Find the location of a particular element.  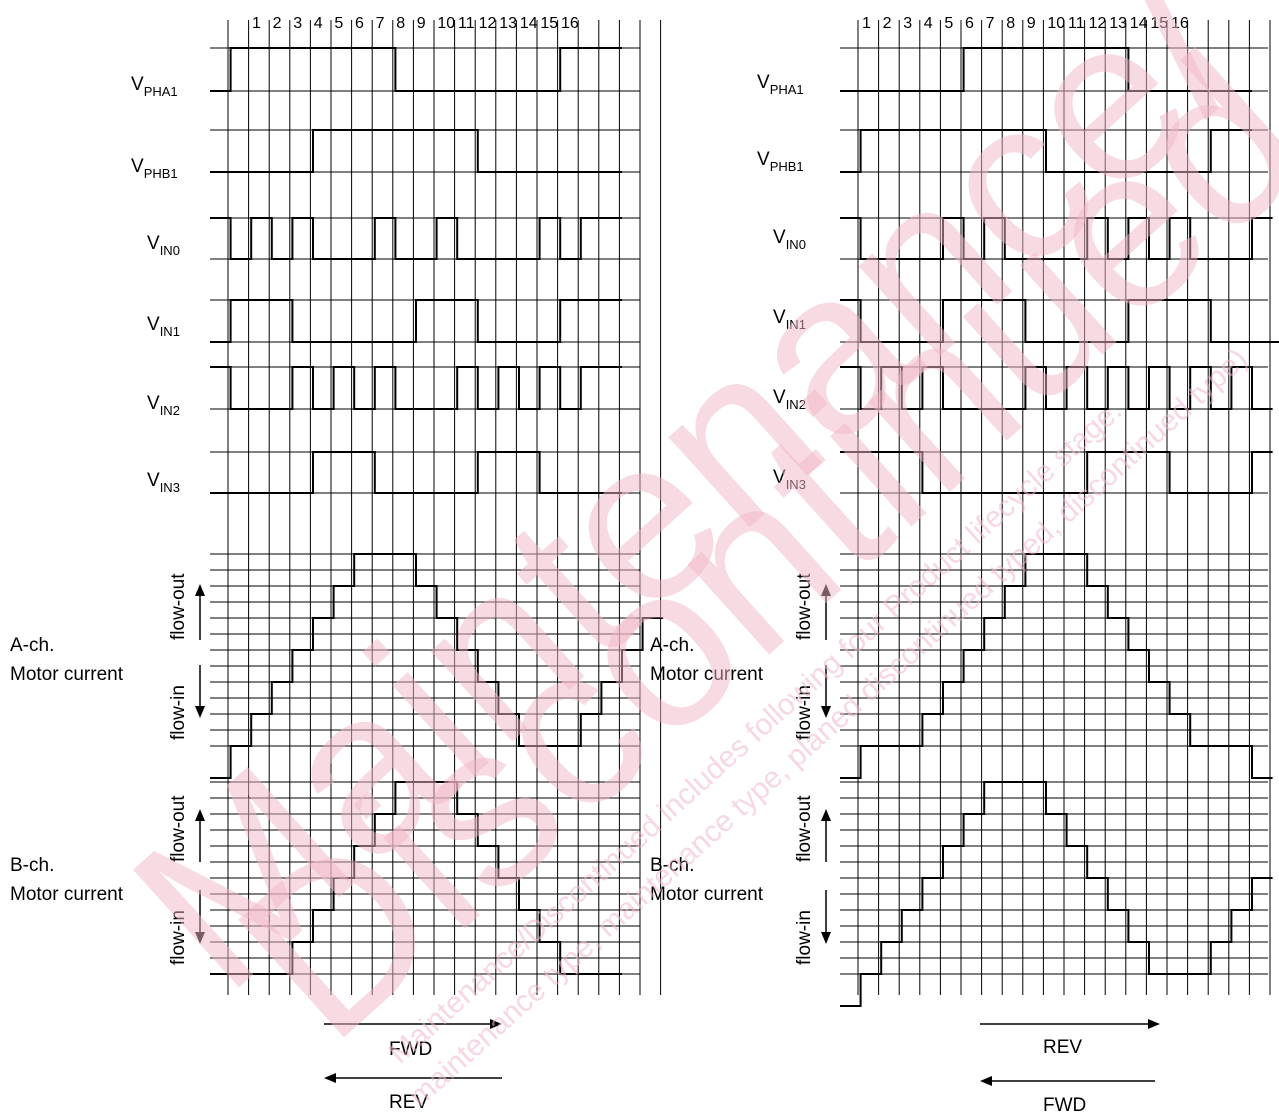

right-b-motor-current-label: Motor current is located at coordinates (707, 894).